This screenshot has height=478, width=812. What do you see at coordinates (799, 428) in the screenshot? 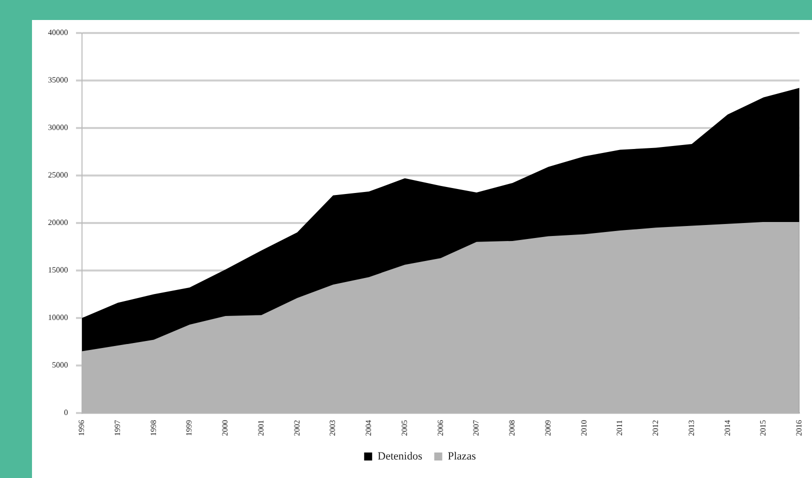
I see `x-tick-label: 2016` at bounding box center [799, 428].